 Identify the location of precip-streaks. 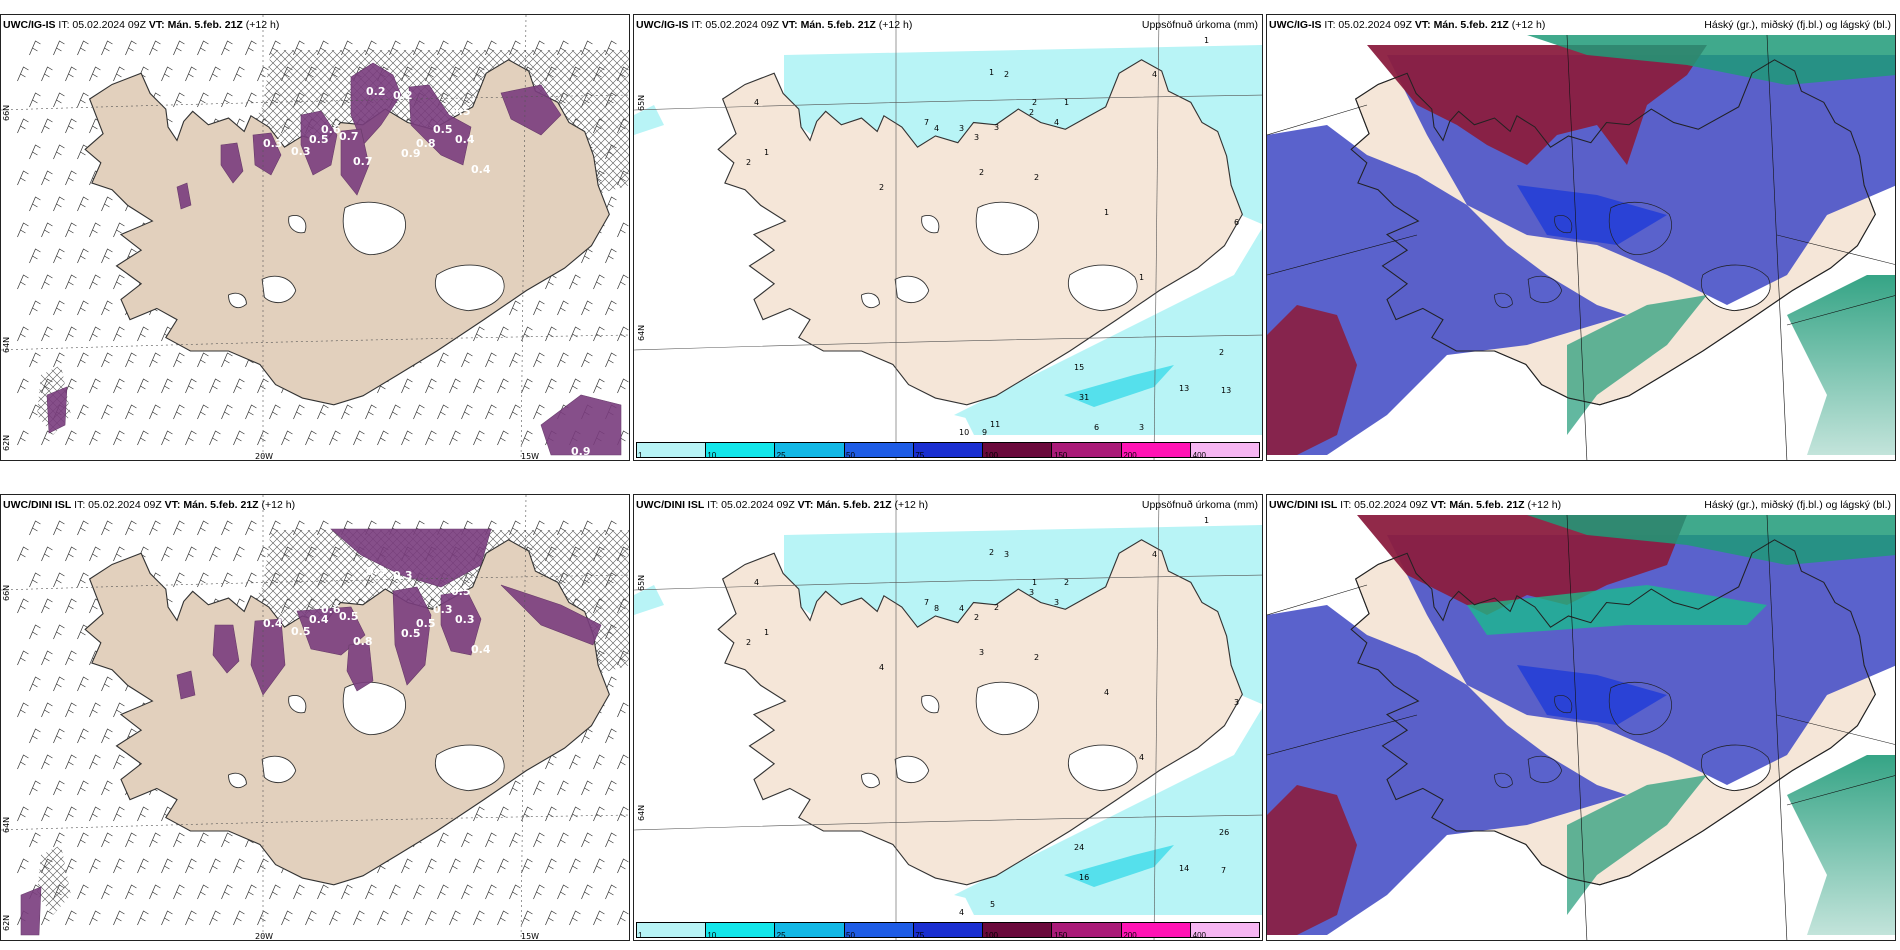
(311, 732).